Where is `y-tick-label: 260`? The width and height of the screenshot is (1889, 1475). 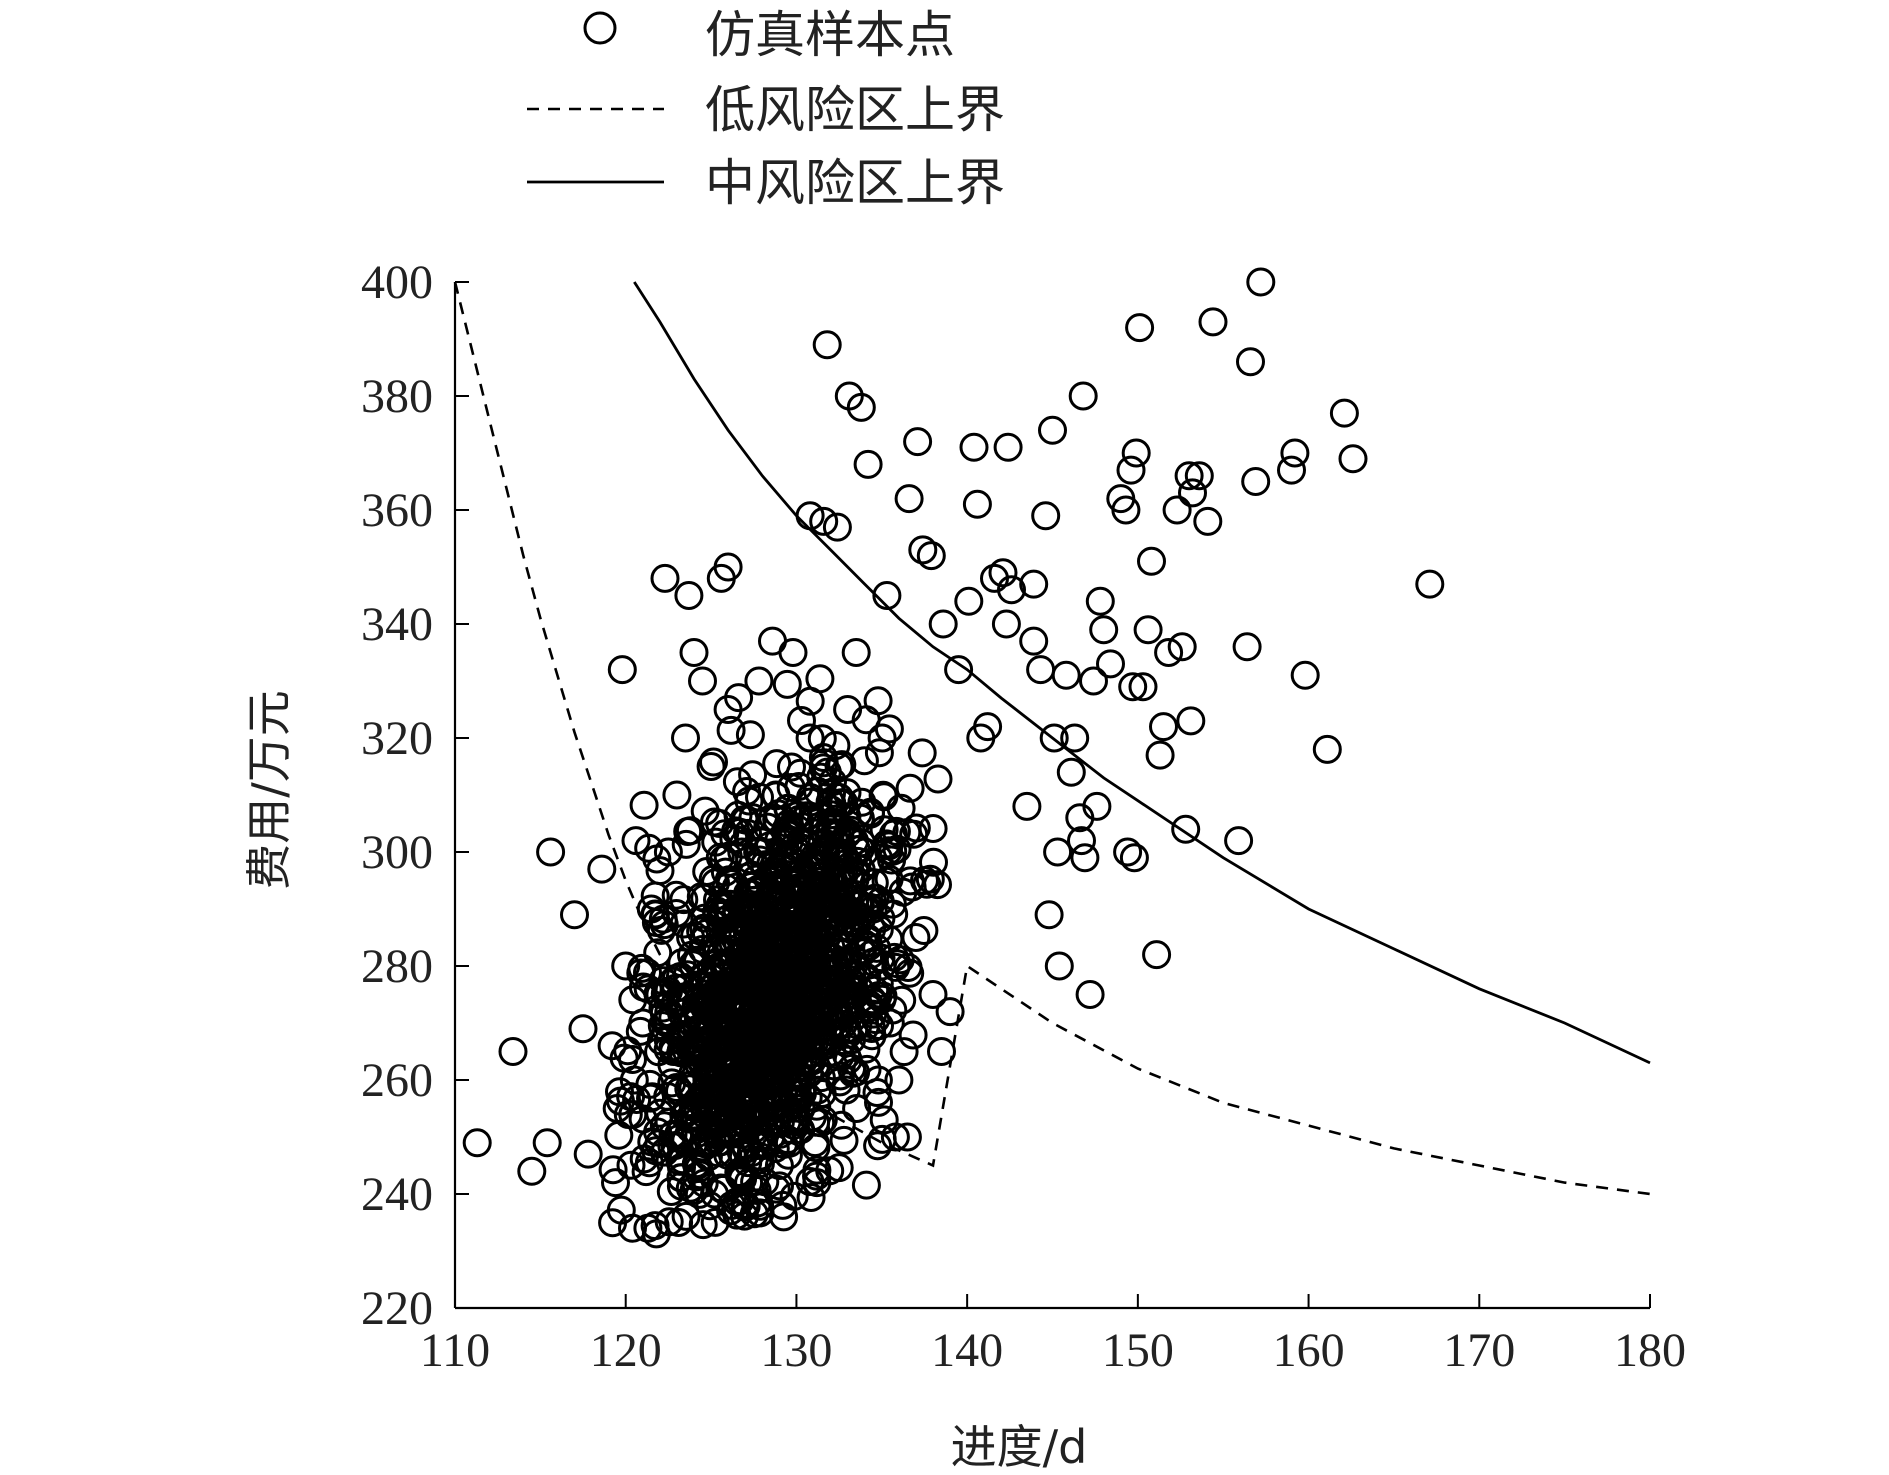
y-tick-label: 260 is located at coordinates (397, 1080).